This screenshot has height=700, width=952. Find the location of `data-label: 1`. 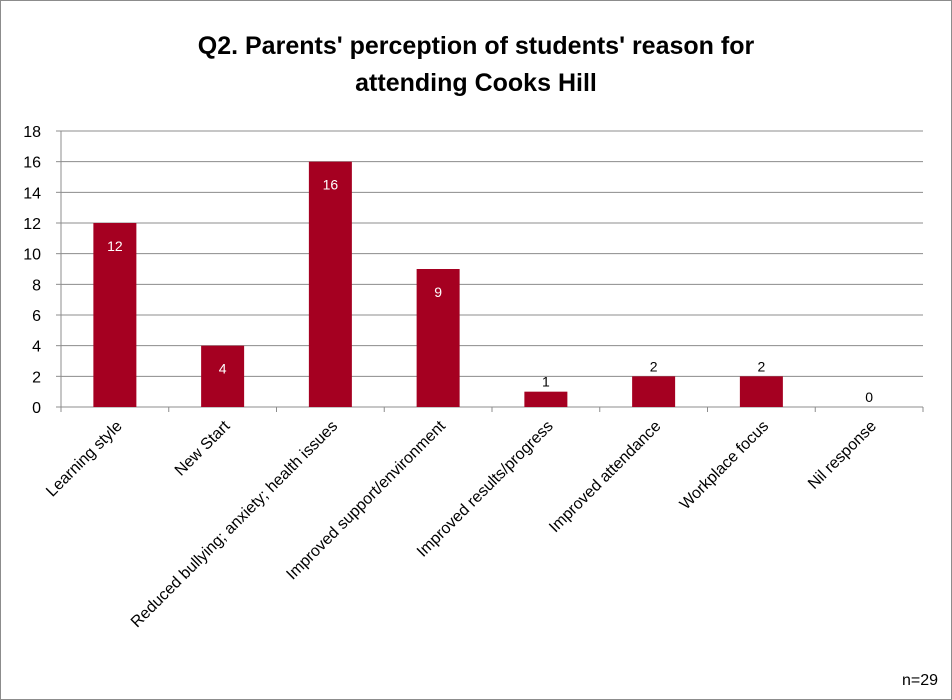

data-label: 1 is located at coordinates (546, 382).